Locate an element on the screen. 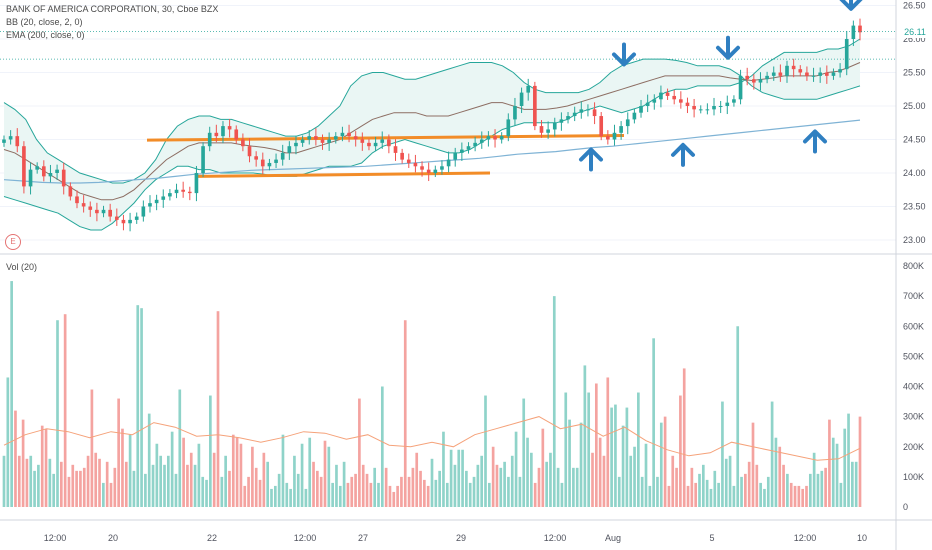 The image size is (932, 550). annotation-arrows is located at coordinates (721, 86).